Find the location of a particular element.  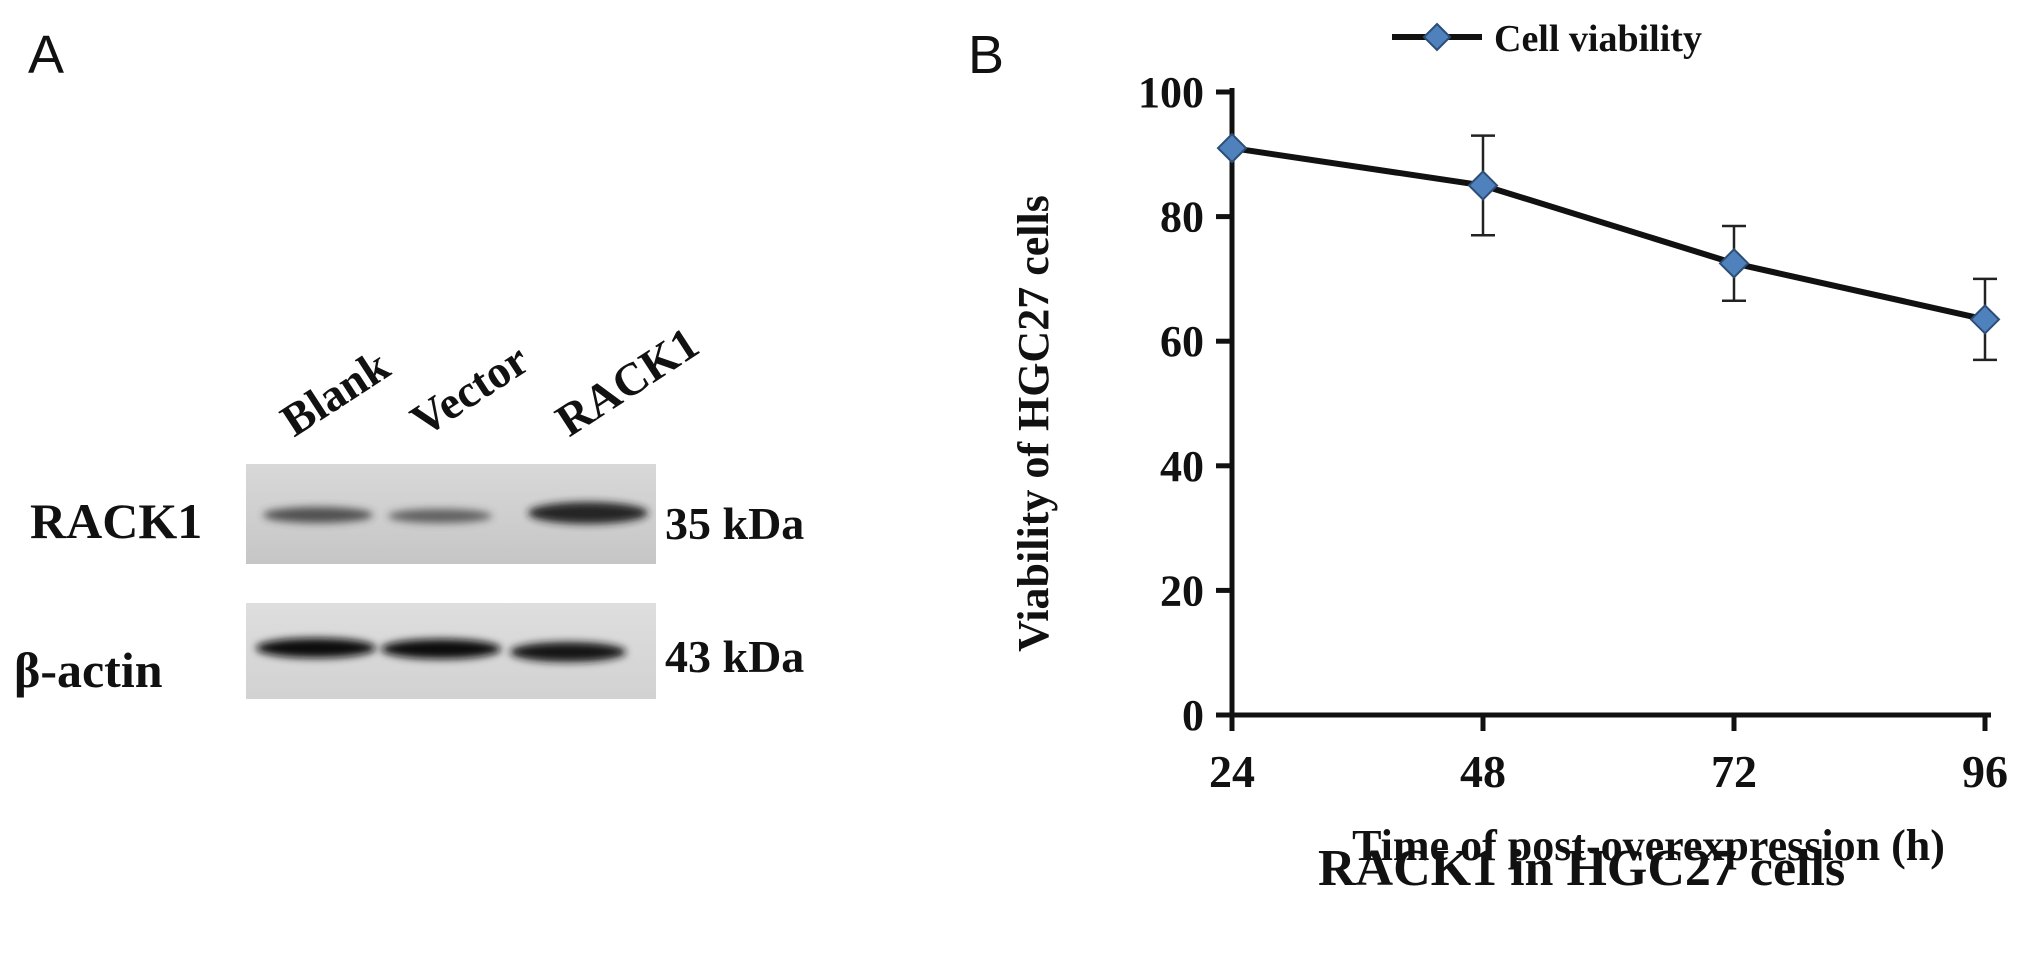

x-tick-label-72: 72 is located at coordinates (1734, 771).